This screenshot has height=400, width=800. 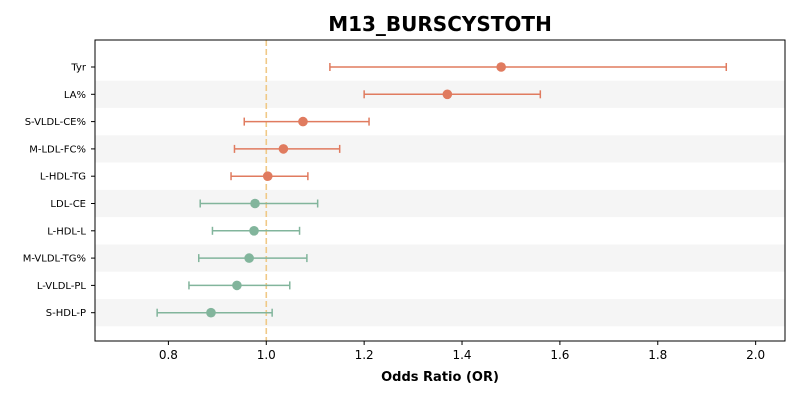 I want to click on x-axis: 0.8 1.0 1.2 1.4 1.6 1.8 2.0, so click(x=462, y=351).